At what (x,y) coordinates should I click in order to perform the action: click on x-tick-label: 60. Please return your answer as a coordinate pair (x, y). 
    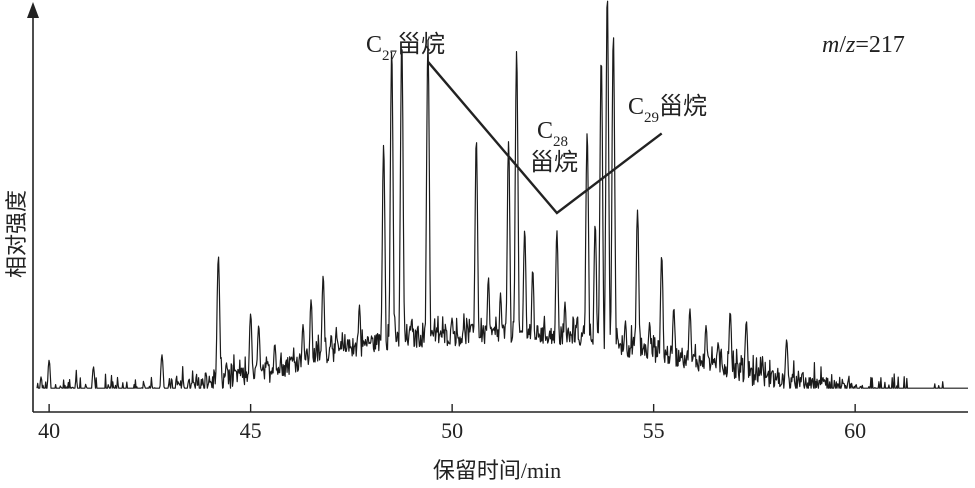
    Looking at the image, I should click on (855, 430).